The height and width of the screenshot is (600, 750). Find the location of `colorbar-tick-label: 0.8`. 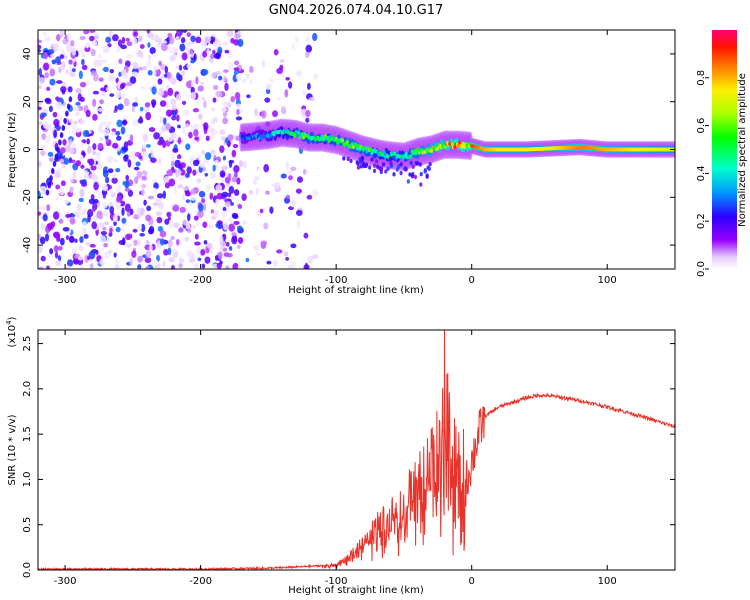

colorbar-tick-label: 0.8 is located at coordinates (701, 78).